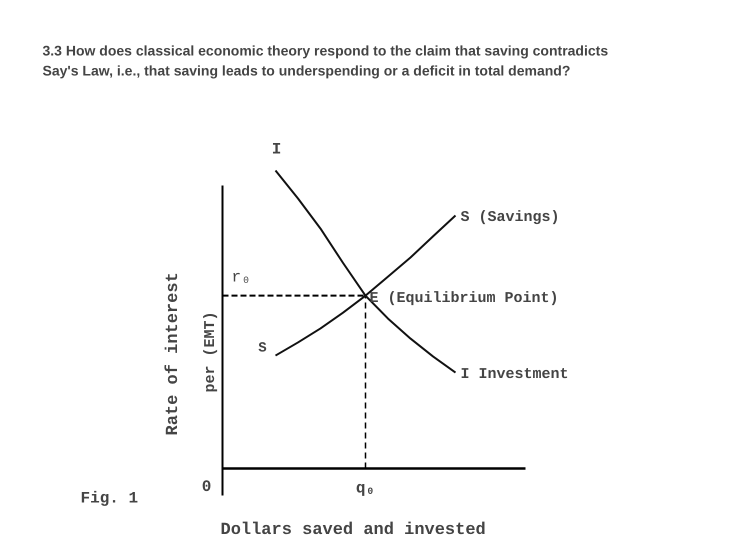  What do you see at coordinates (353, 530) in the screenshot?
I see `x-axis-title: Dollars saved and invested` at bounding box center [353, 530].